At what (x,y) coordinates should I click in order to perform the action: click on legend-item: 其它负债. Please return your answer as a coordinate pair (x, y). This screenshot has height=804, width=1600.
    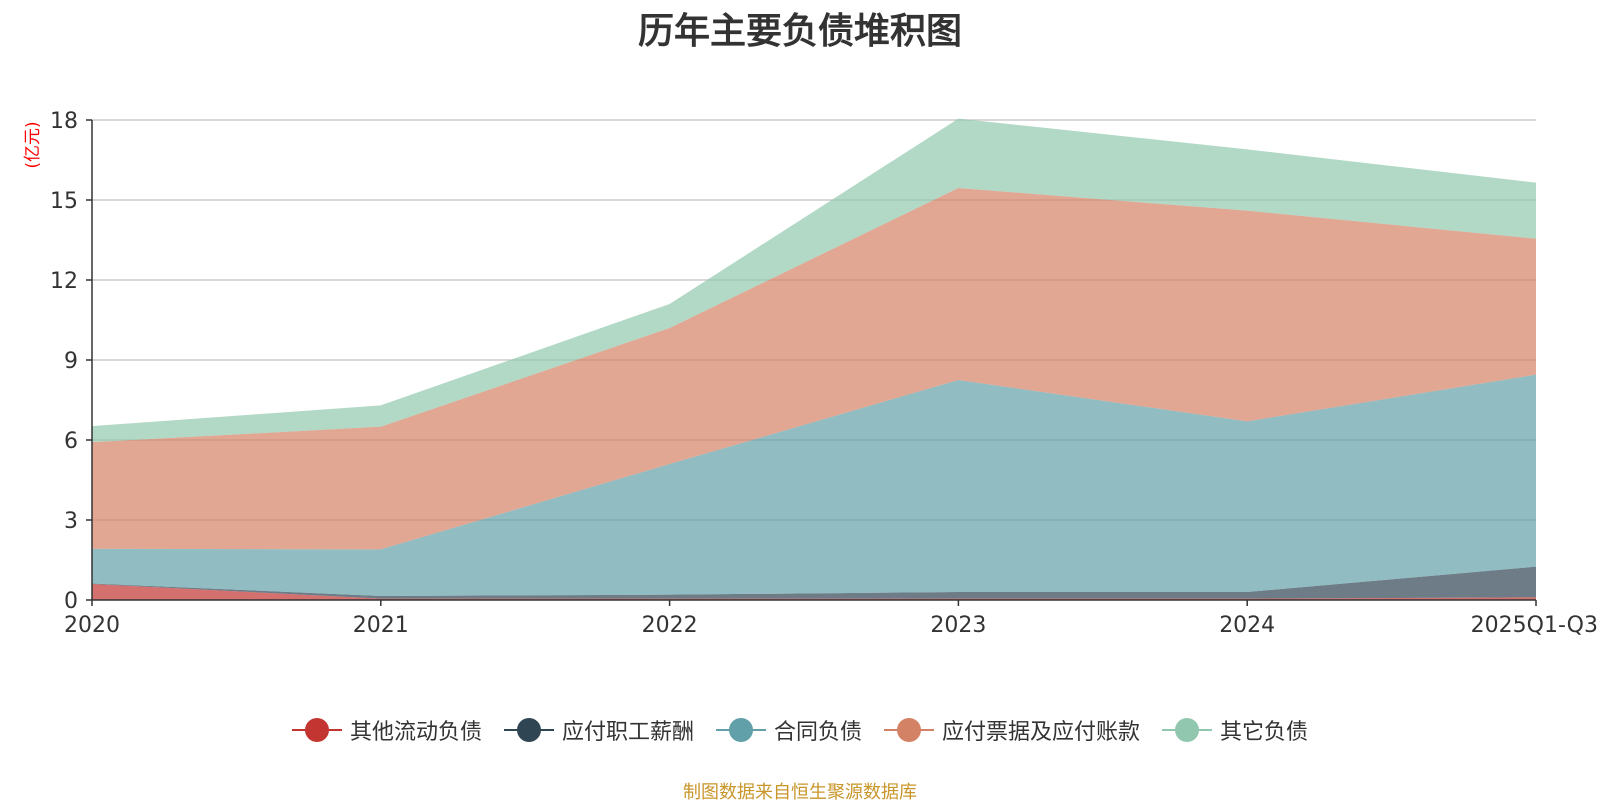
    Looking at the image, I should click on (1235, 730).